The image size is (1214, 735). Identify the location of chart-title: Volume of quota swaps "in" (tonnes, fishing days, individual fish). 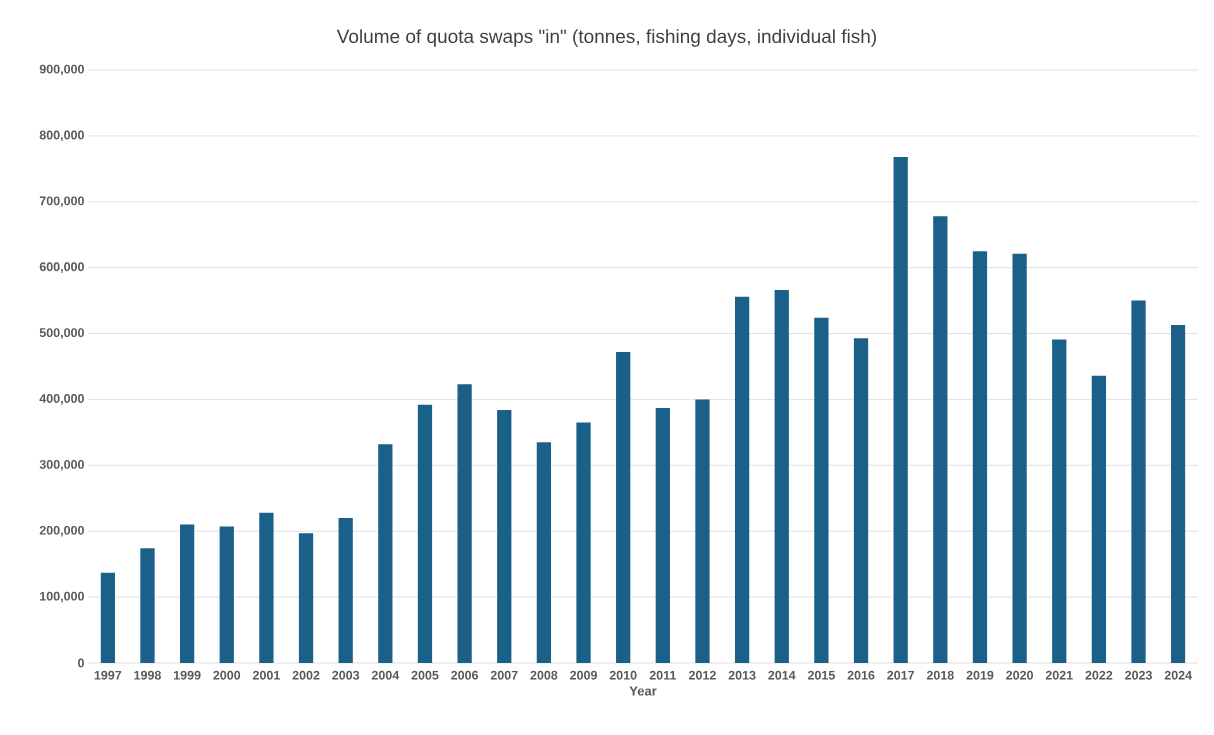
(606, 38).